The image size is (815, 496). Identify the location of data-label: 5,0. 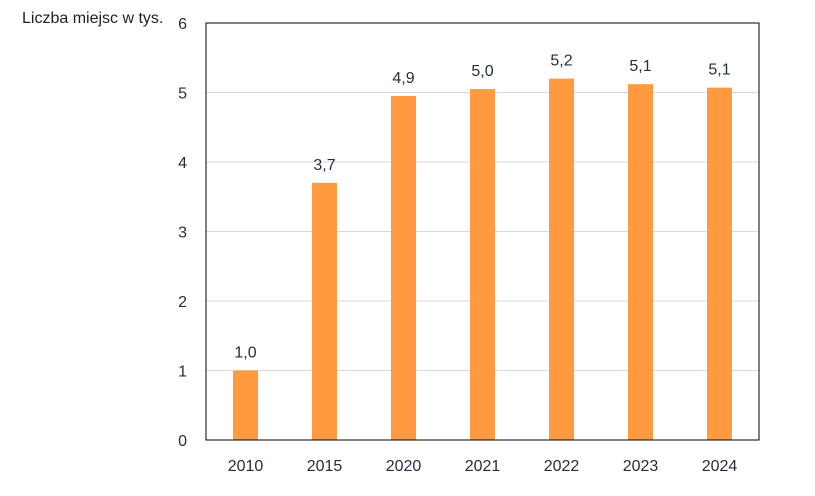
(482, 71).